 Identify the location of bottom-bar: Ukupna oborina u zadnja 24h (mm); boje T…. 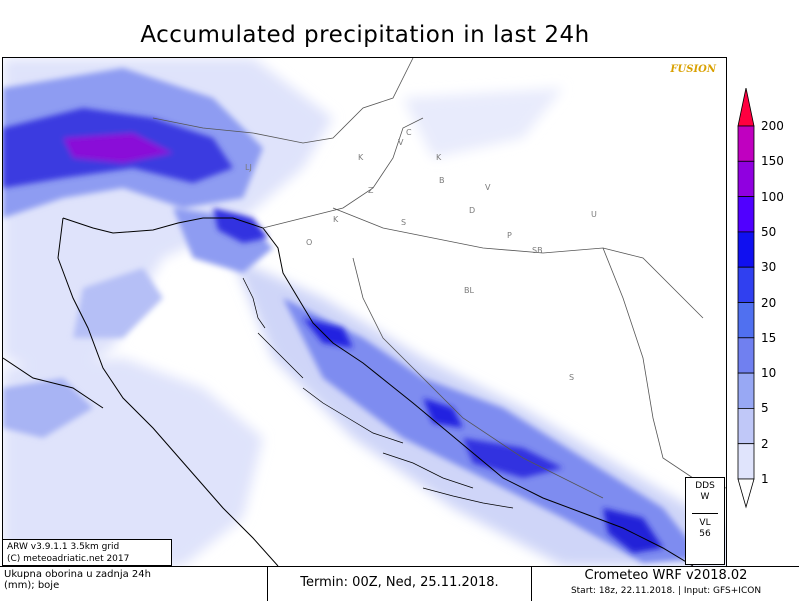
(399, 583).